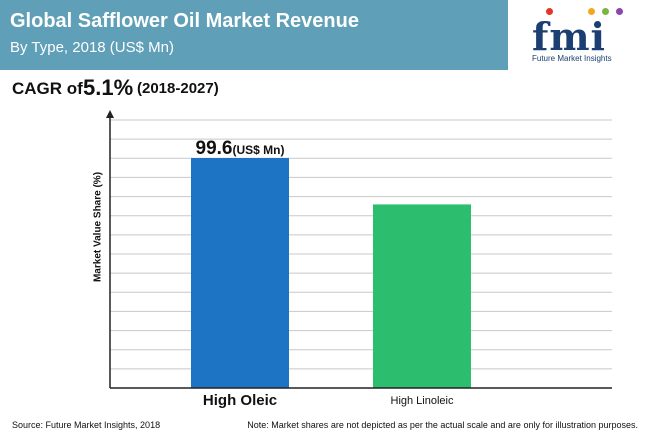  I want to click on cagr-value: 5.1%, so click(108, 87).